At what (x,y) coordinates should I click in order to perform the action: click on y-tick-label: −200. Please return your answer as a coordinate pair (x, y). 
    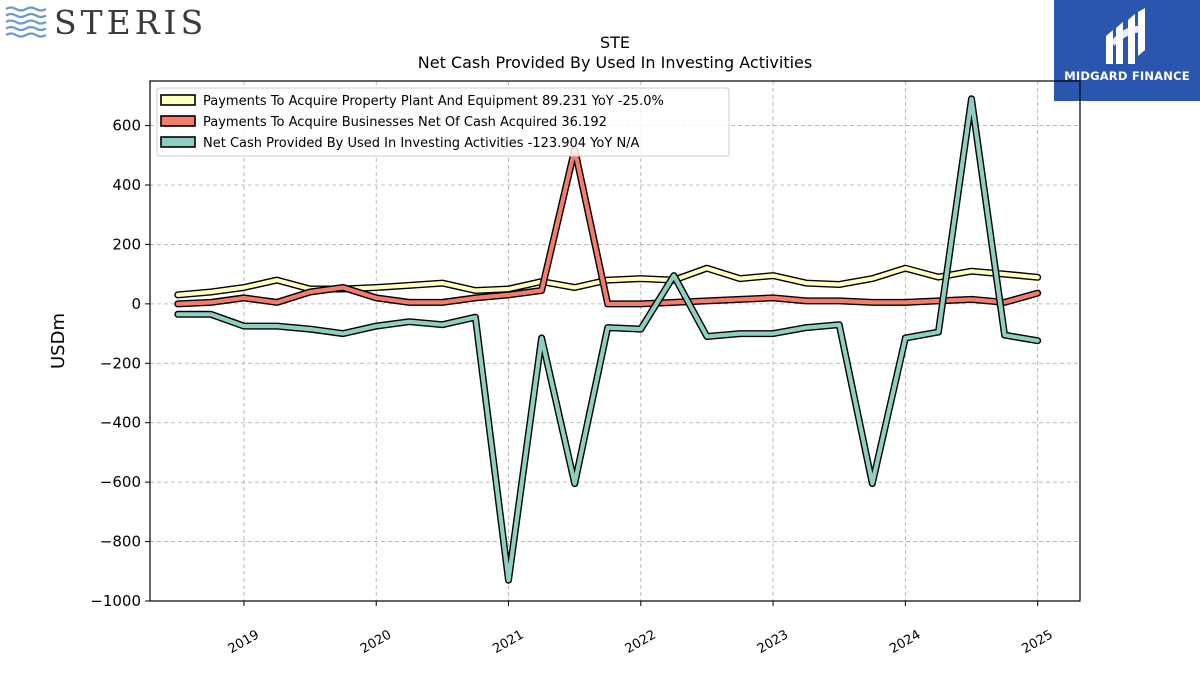
    Looking at the image, I should click on (120, 363).